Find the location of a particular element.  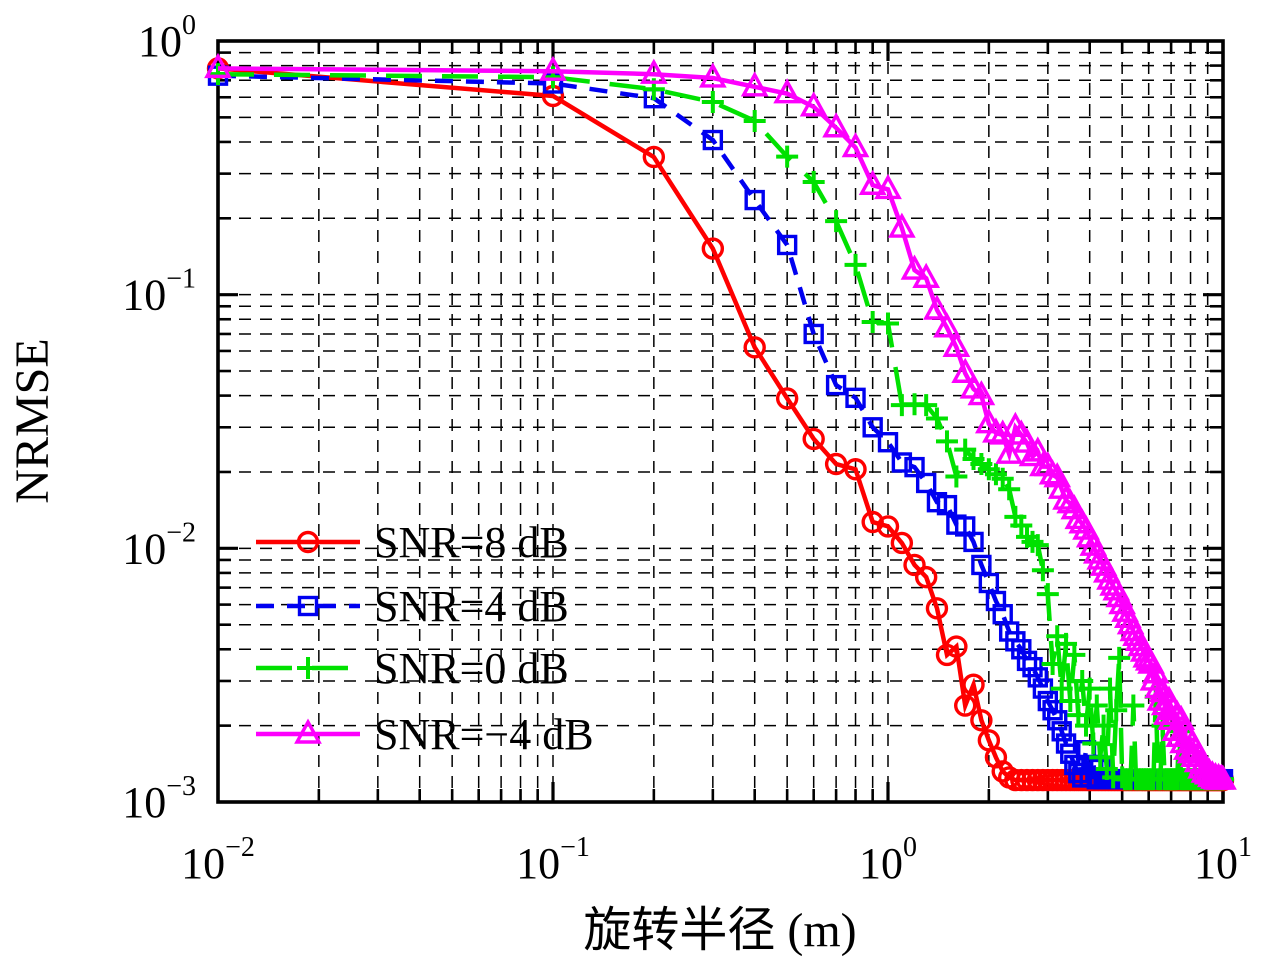

legend-entry-snr-4db: SNR=4 dB is located at coordinates (412, 606).